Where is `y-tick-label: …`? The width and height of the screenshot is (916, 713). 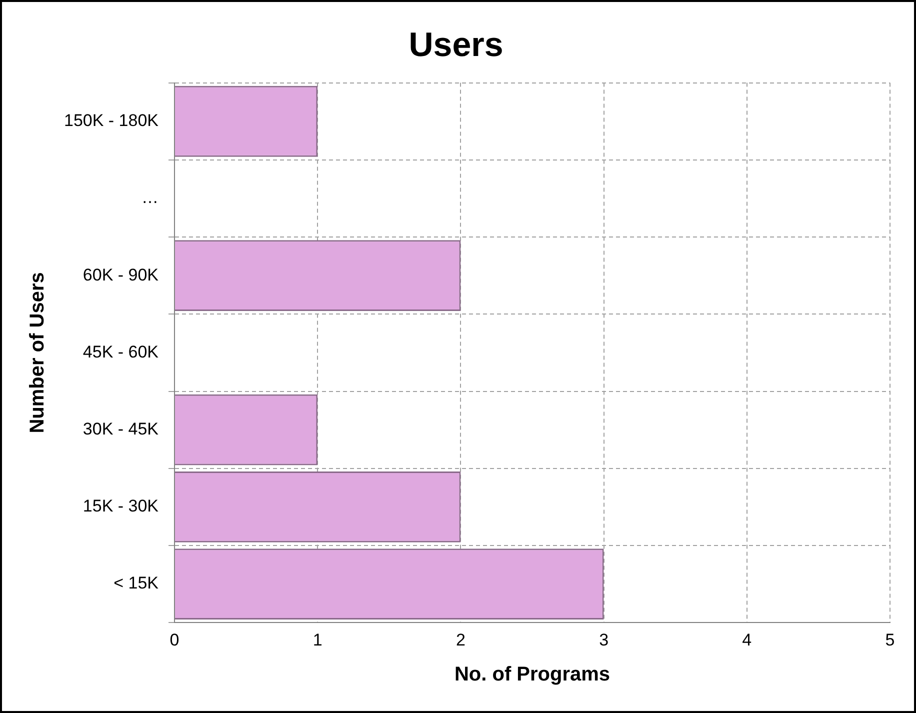 y-tick-label: … is located at coordinates (150, 198).